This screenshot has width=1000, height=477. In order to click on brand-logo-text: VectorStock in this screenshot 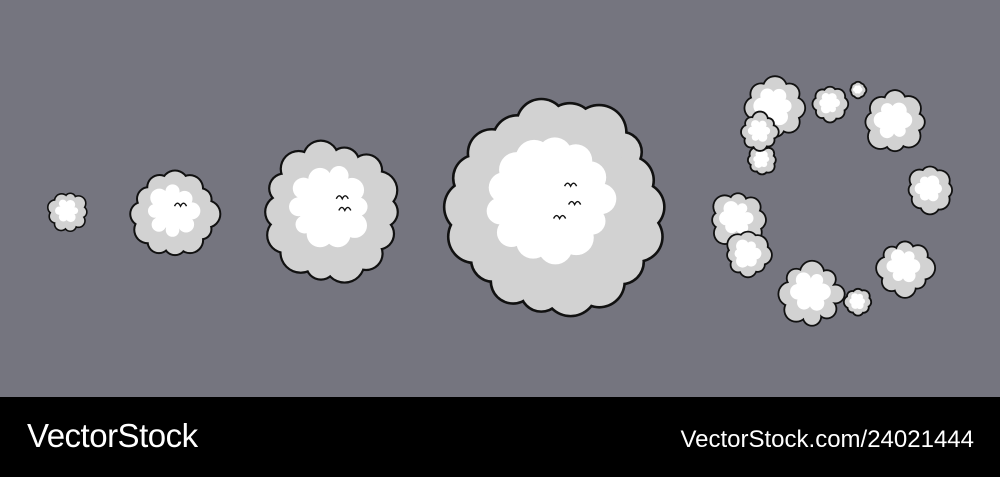, I will do `click(112, 435)`.